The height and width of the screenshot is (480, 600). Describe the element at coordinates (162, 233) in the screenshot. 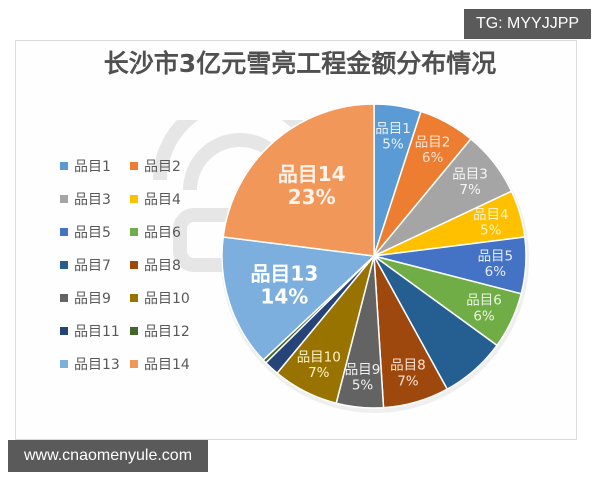

I see `legend-label: 品目6` at that location.